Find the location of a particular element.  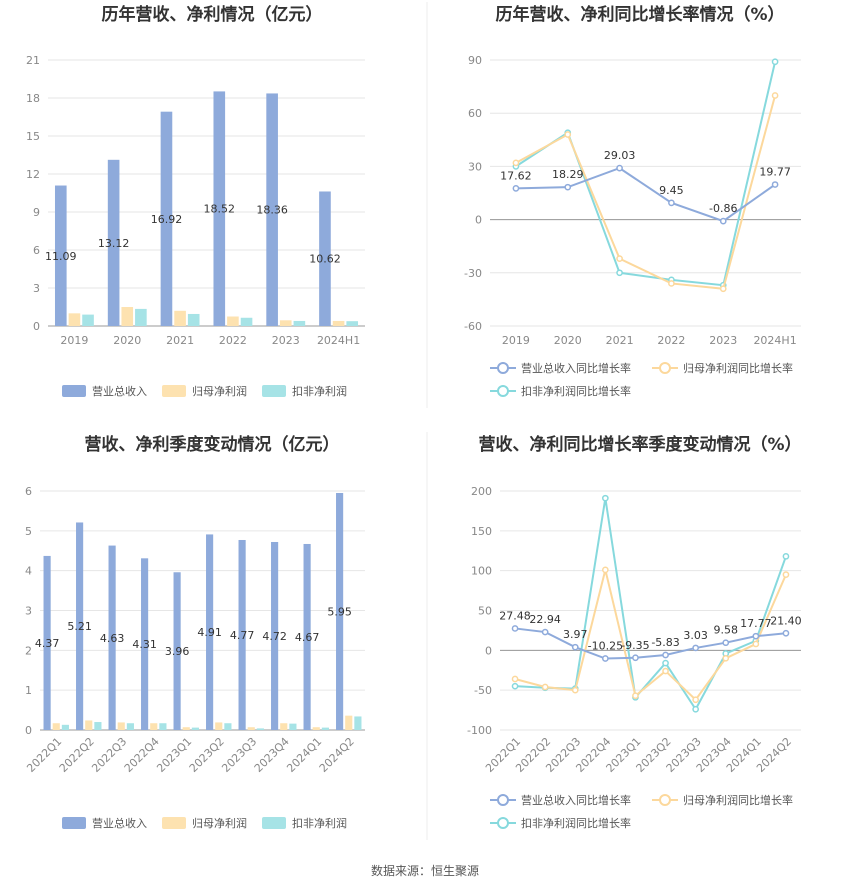

data-label: 5.95 is located at coordinates (339, 611).